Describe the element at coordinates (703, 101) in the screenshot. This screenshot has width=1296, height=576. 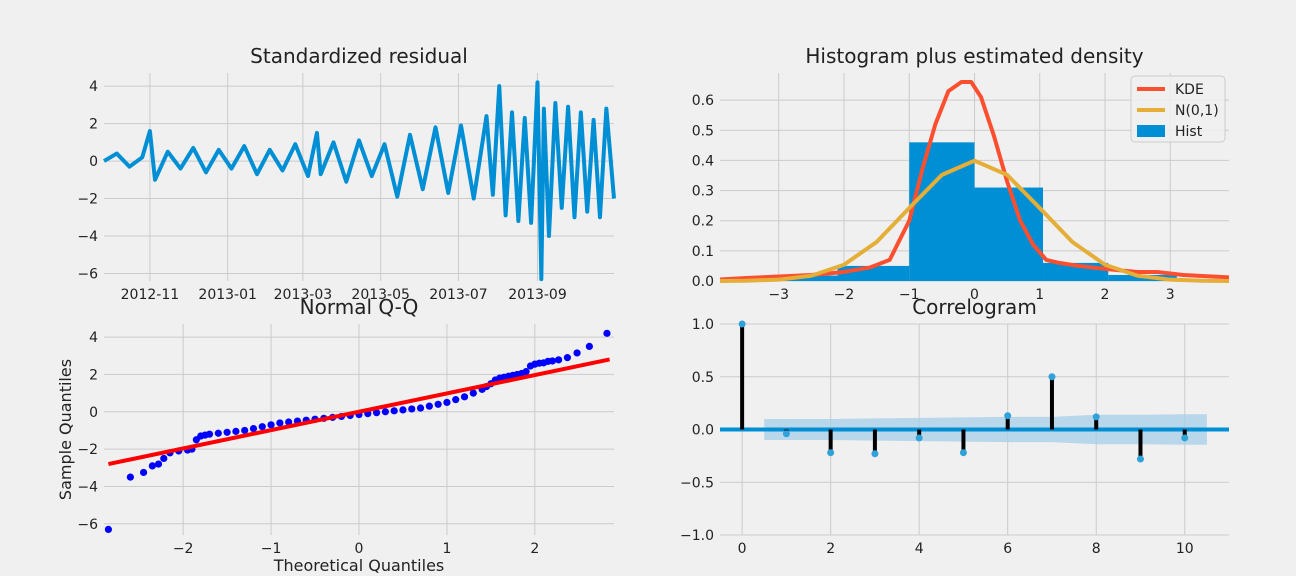
I see `y-tick-label: 0.6` at that location.